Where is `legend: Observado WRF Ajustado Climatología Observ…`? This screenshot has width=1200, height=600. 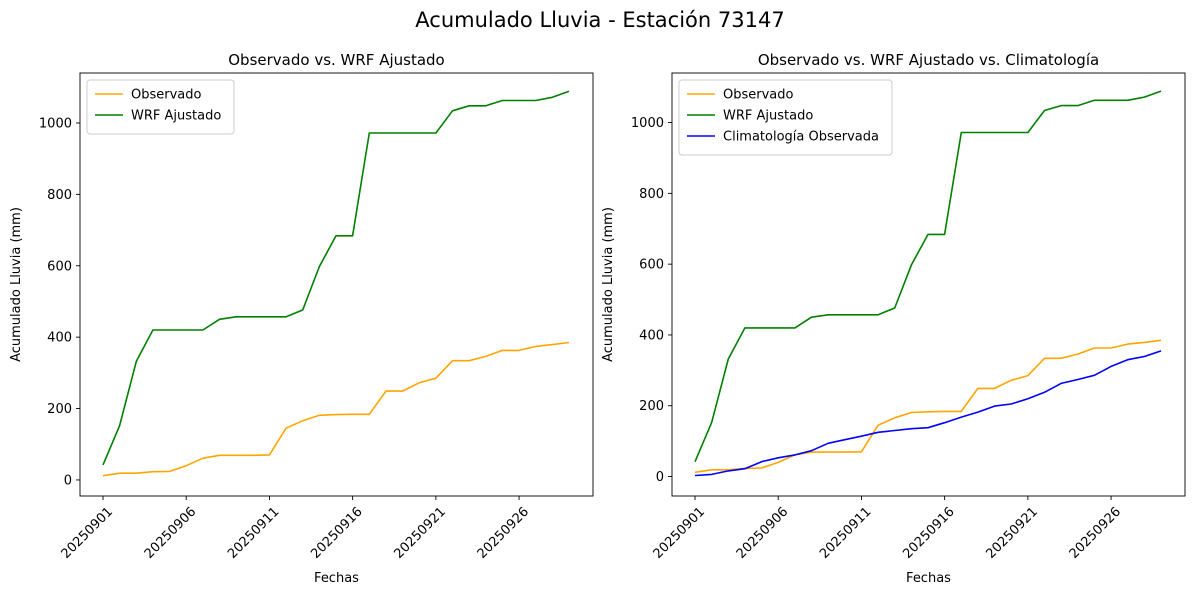 legend: Observado WRF Ajustado Climatología Observ… is located at coordinates (785, 117).